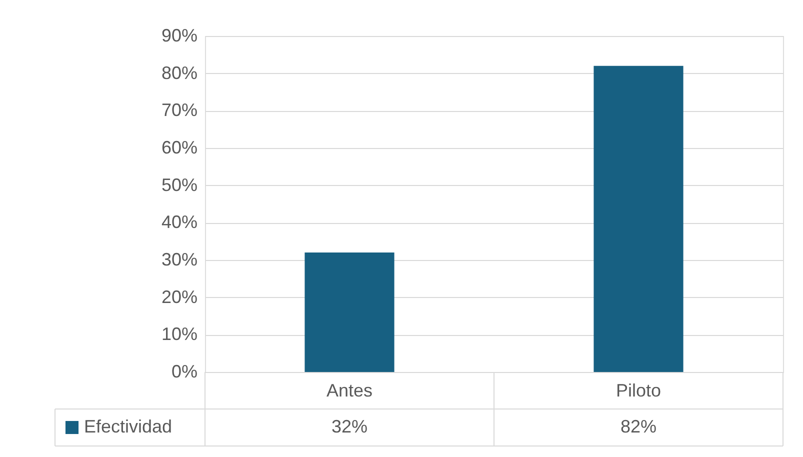 The image size is (803, 457). What do you see at coordinates (349, 426) in the screenshot?
I see `data-label: 32%` at bounding box center [349, 426].